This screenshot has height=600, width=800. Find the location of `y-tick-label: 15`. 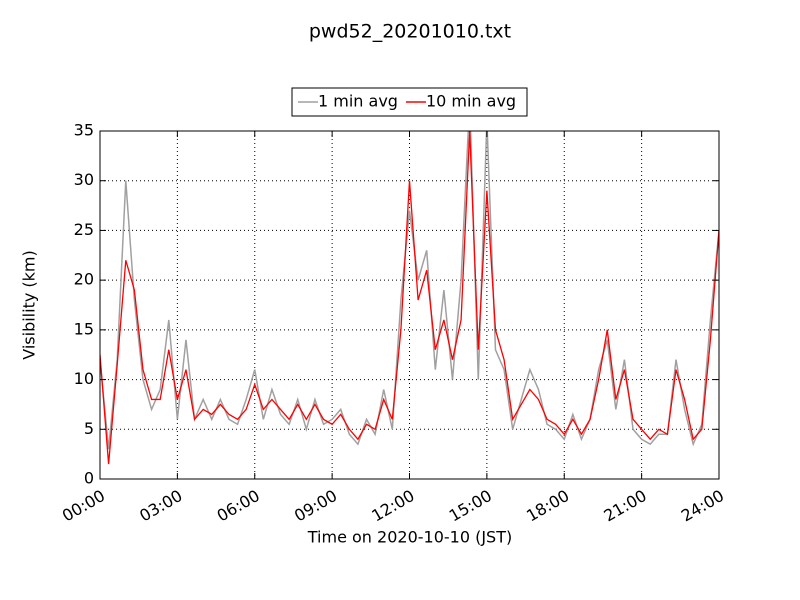

y-tick-label: 15 is located at coordinates (84, 328).